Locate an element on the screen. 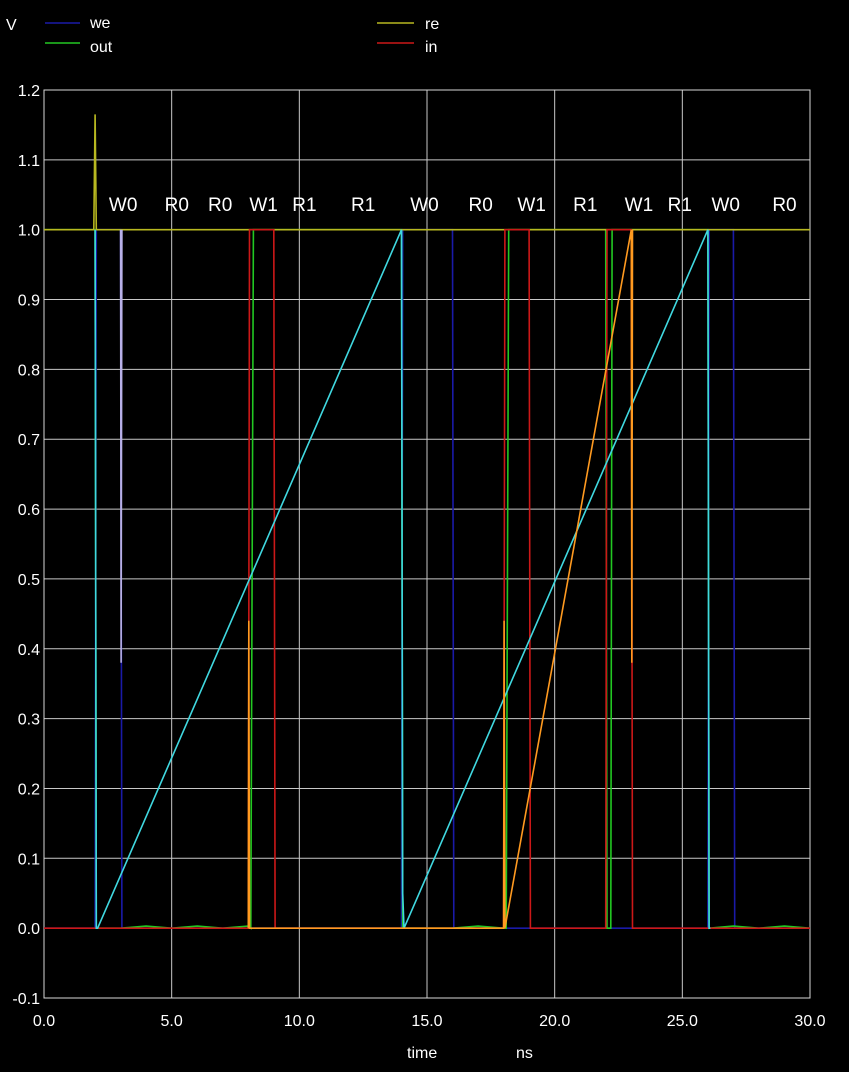  x-tick-labels: 0.0 5.0 10.0 15.0 20.0 25.0 30.0 is located at coordinates (429, 1021).